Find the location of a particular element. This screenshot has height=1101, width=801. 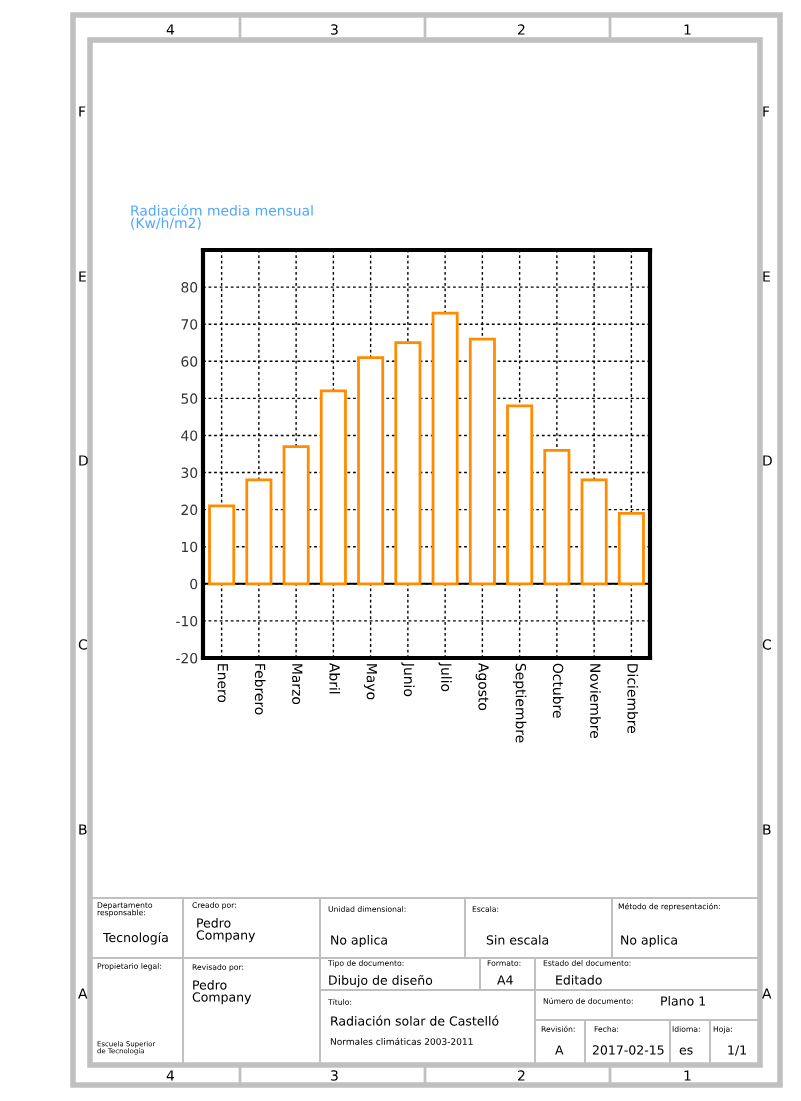

y-tick-label: 20 is located at coordinates (189, 510).